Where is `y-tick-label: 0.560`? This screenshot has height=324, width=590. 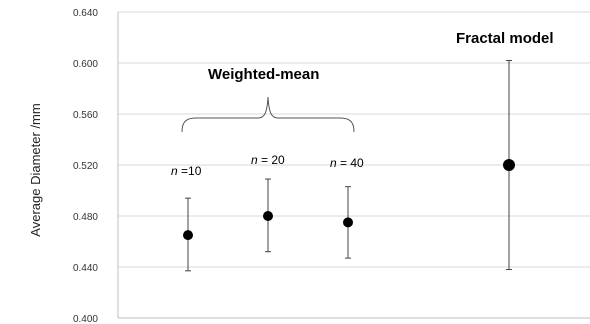
y-tick-label: 0.560 is located at coordinates (85, 115).